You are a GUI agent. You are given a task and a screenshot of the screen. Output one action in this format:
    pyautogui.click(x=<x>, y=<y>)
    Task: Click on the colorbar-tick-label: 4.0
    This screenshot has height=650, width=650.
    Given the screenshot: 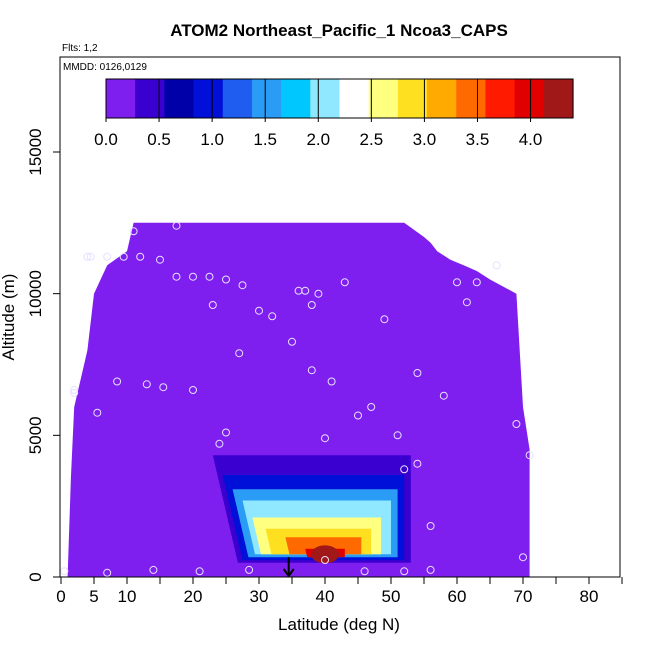 What is the action you would take?
    pyautogui.click(x=531, y=139)
    